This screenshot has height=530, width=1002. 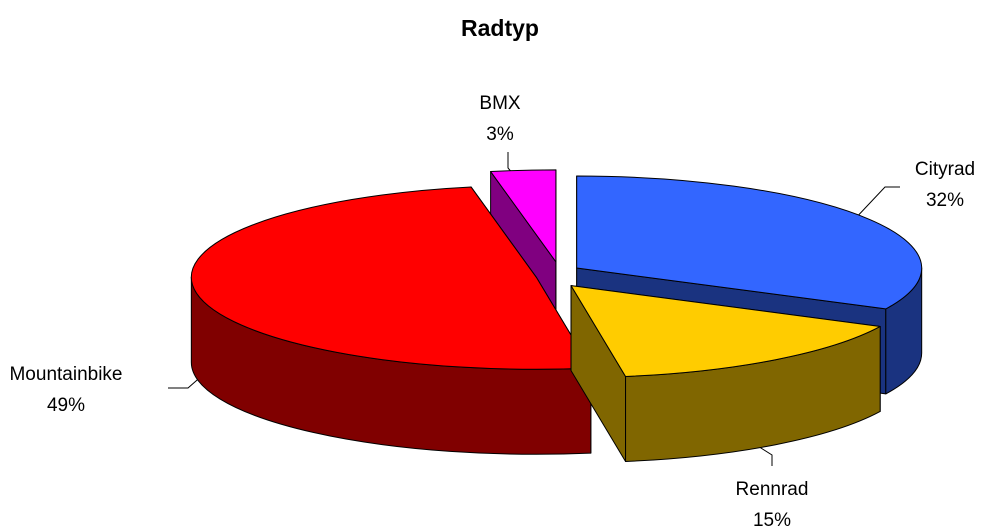 I want to click on slice-value-label: 3%, so click(x=500, y=134).